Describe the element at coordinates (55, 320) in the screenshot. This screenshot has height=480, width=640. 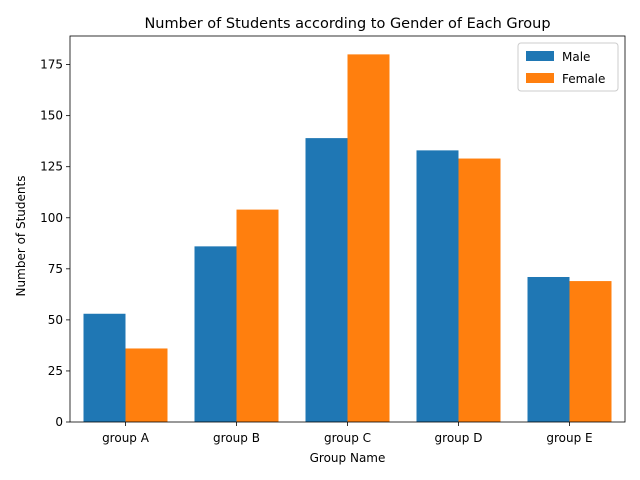
I see `y-tick-label: 50` at that location.